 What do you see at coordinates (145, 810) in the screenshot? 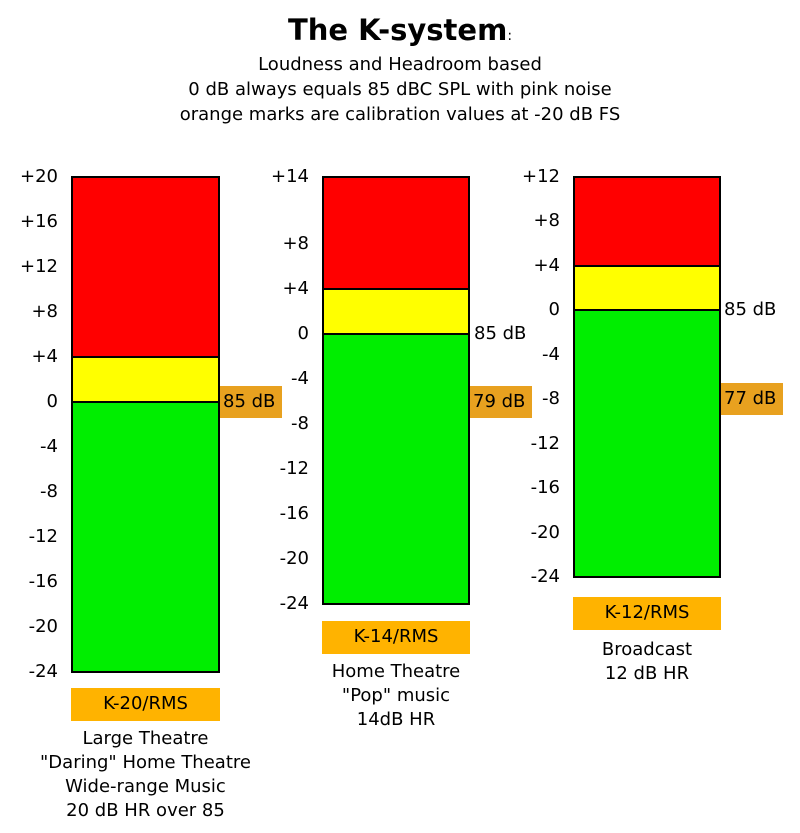
I see `meter-description-line: 20 dB HR over 85` at bounding box center [145, 810].